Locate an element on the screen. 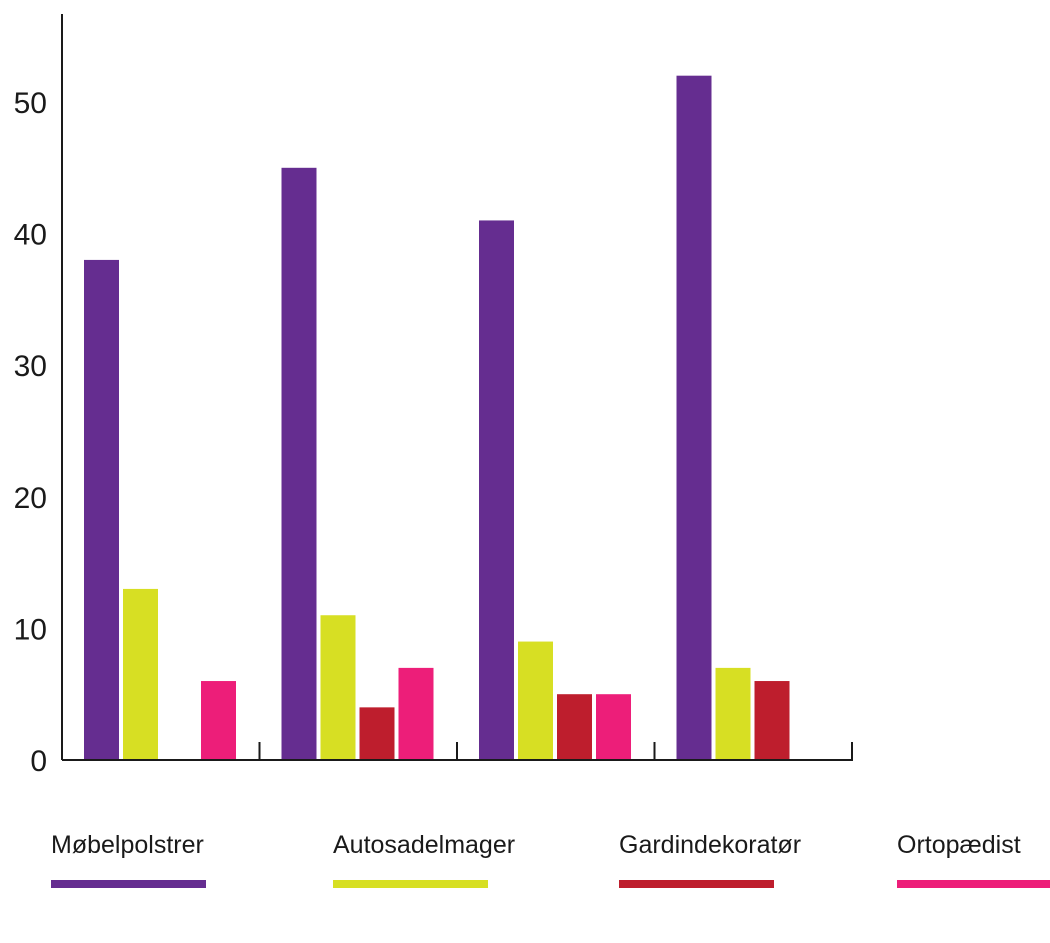  y-tick-label: 10 is located at coordinates (30, 629).